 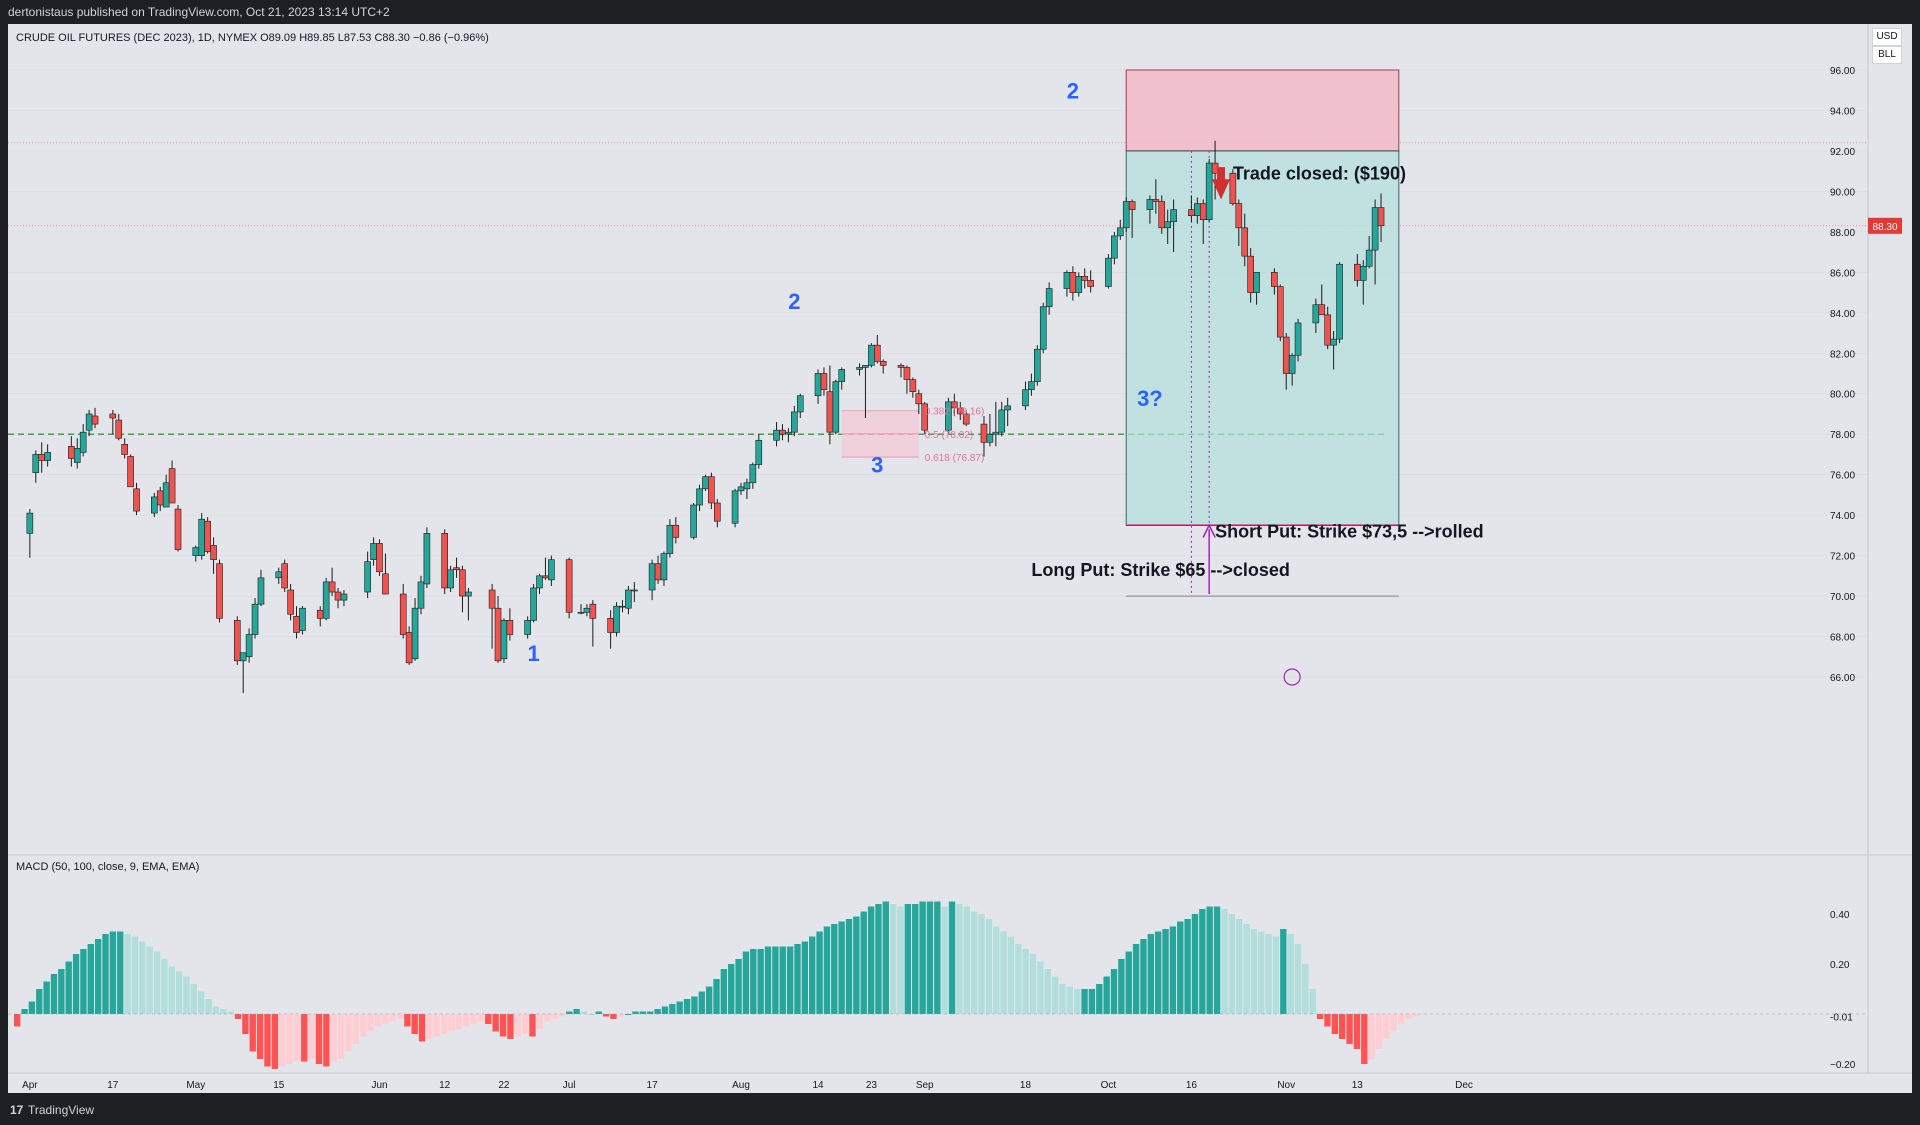 What do you see at coordinates (955, 458) in the screenshot?
I see `fib-level-label: 0.618 (76.87)` at bounding box center [955, 458].